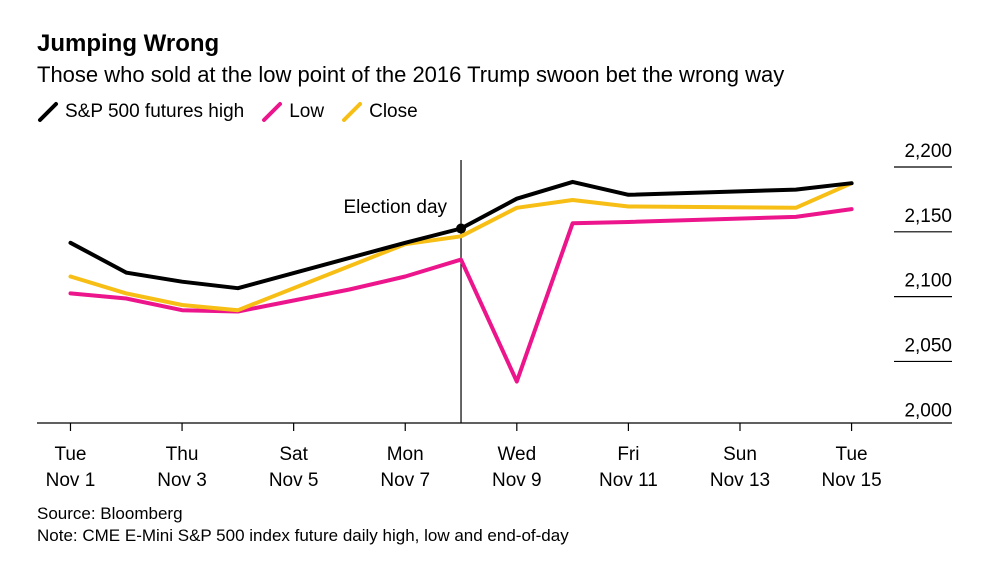 The image size is (994, 577). I want to click on legend-swatch-close, so click(352, 112).